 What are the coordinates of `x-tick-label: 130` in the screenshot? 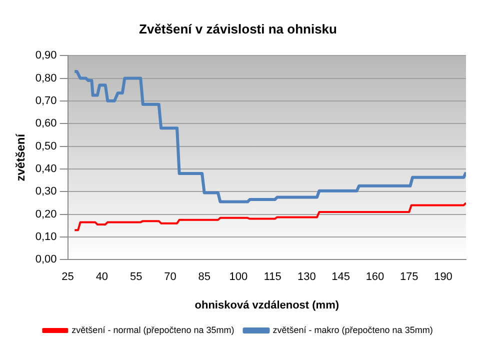 It's located at (307, 277).